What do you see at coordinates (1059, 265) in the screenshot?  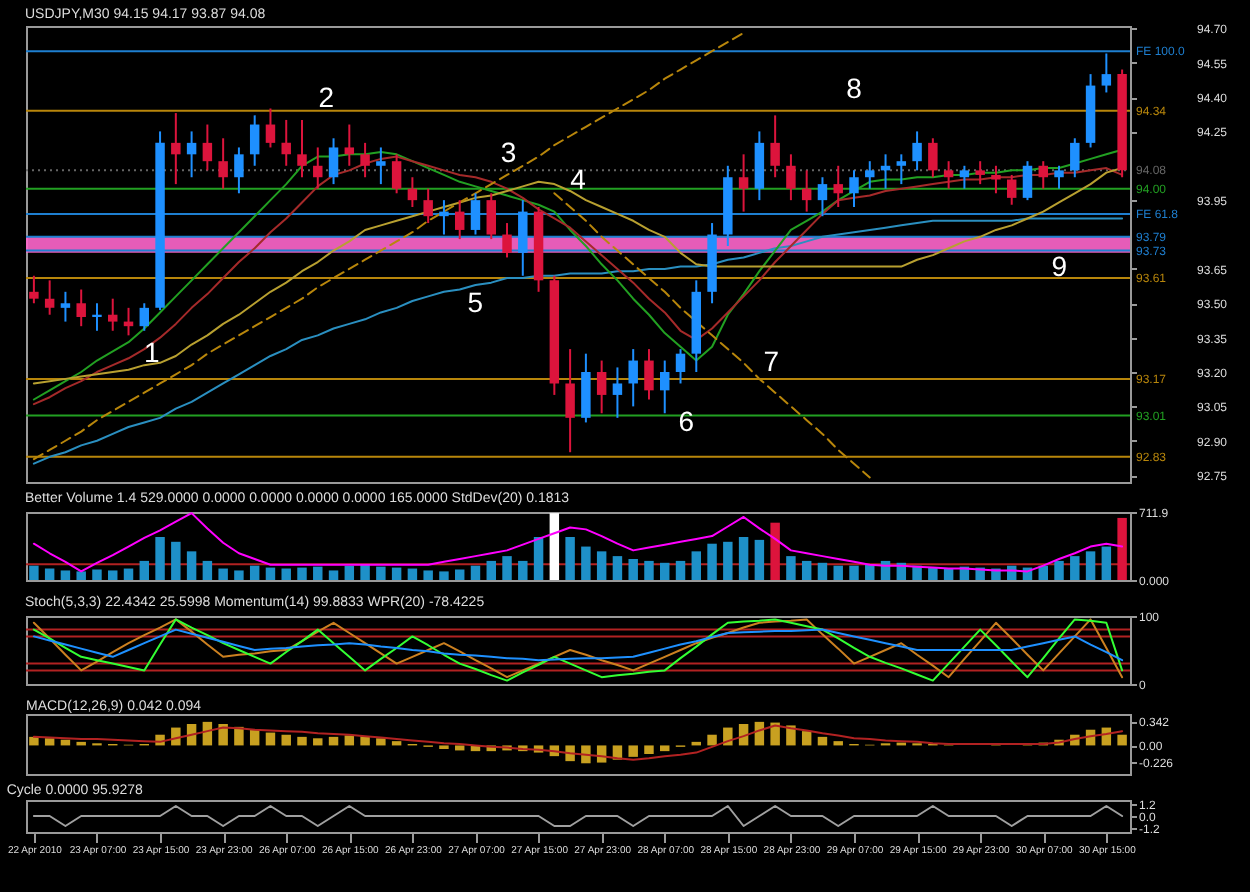 I see `annotation: 9` at bounding box center [1059, 265].